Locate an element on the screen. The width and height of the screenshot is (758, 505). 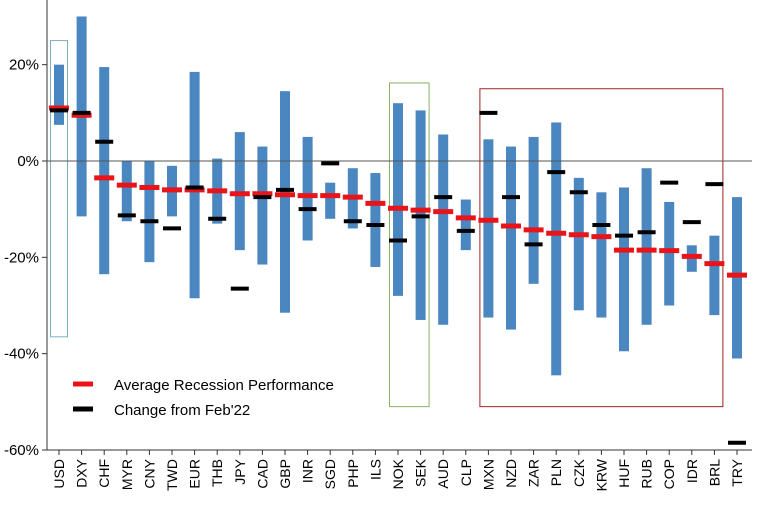
x-tick-label-usd: USD is located at coordinates (59, 474).